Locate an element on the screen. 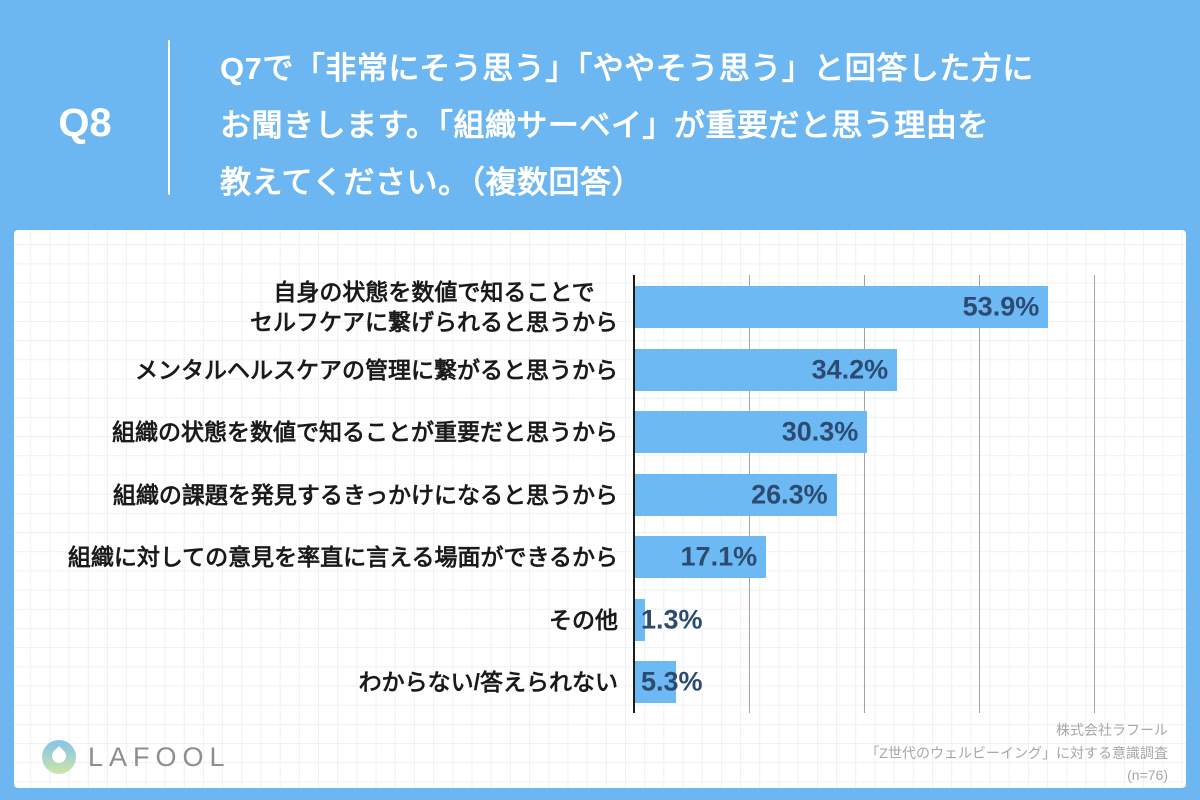 The image size is (1200, 800). category-label-text: 組織の状態を数値で知ることが重要だと思うから is located at coordinates (365, 432).